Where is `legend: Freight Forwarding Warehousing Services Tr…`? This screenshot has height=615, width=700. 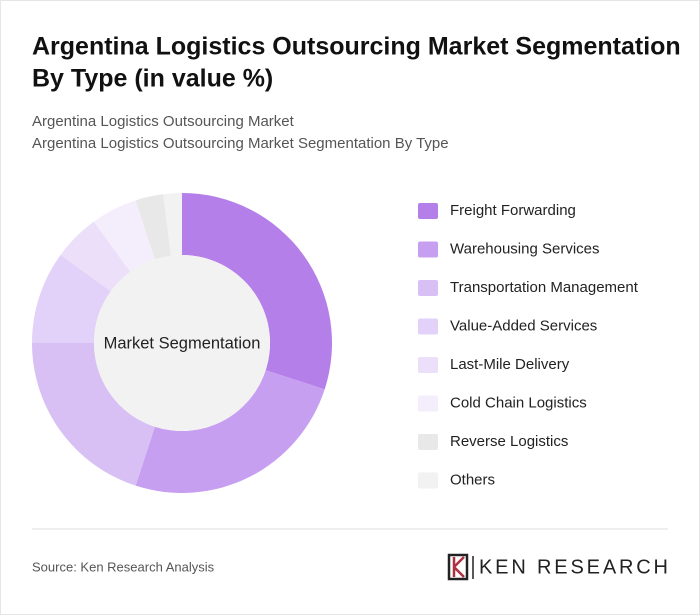 legend: Freight Forwarding Warehousing Services Tr… is located at coordinates (528, 345).